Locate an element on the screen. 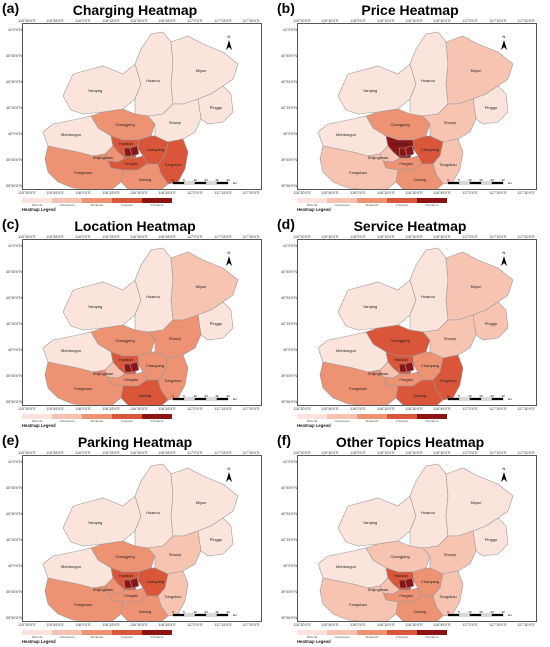 The height and width of the screenshot is (647, 550). longitude-label-top: 117°0'0"E is located at coordinates (470, 21).